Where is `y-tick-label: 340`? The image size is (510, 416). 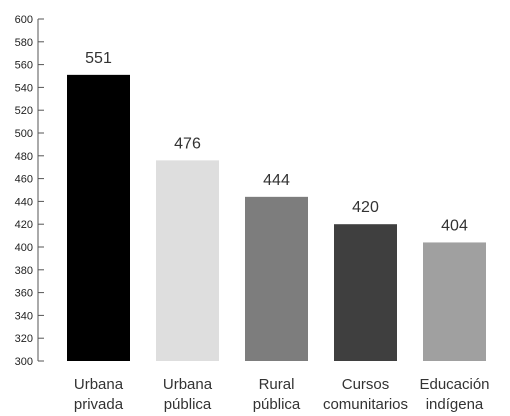 y-tick-label: 340 is located at coordinates (24, 316).